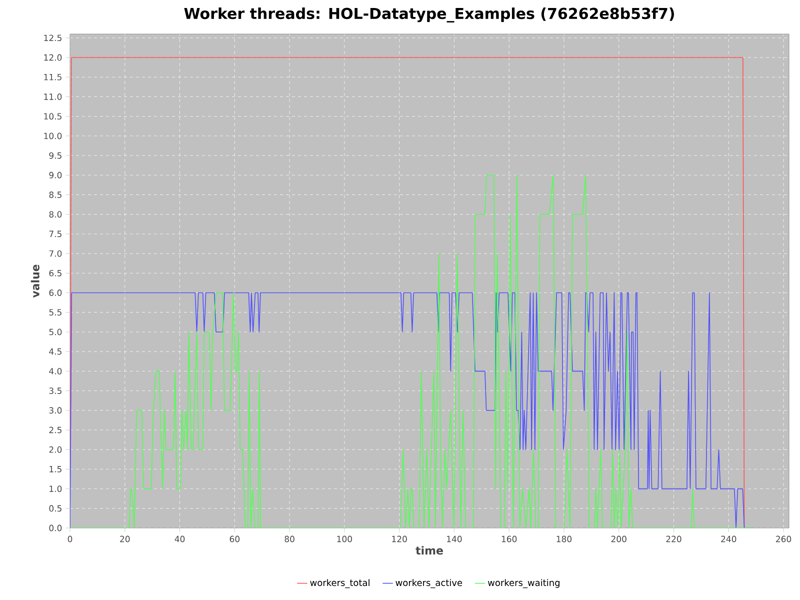  I want to click on y-tick-label: 7.5, so click(55, 234).